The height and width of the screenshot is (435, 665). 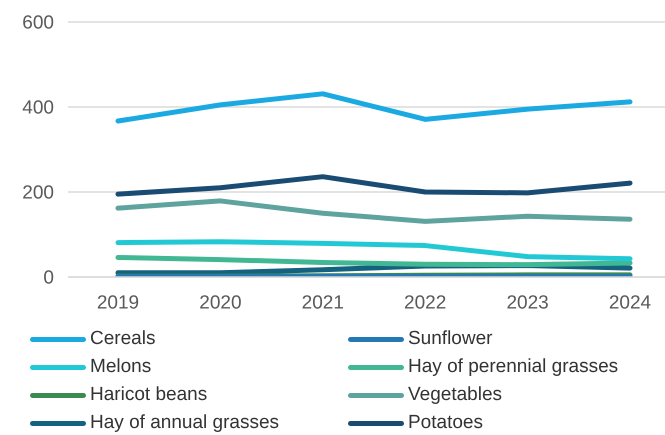 I want to click on legend-label: Hay of annual grasses, so click(x=185, y=423).